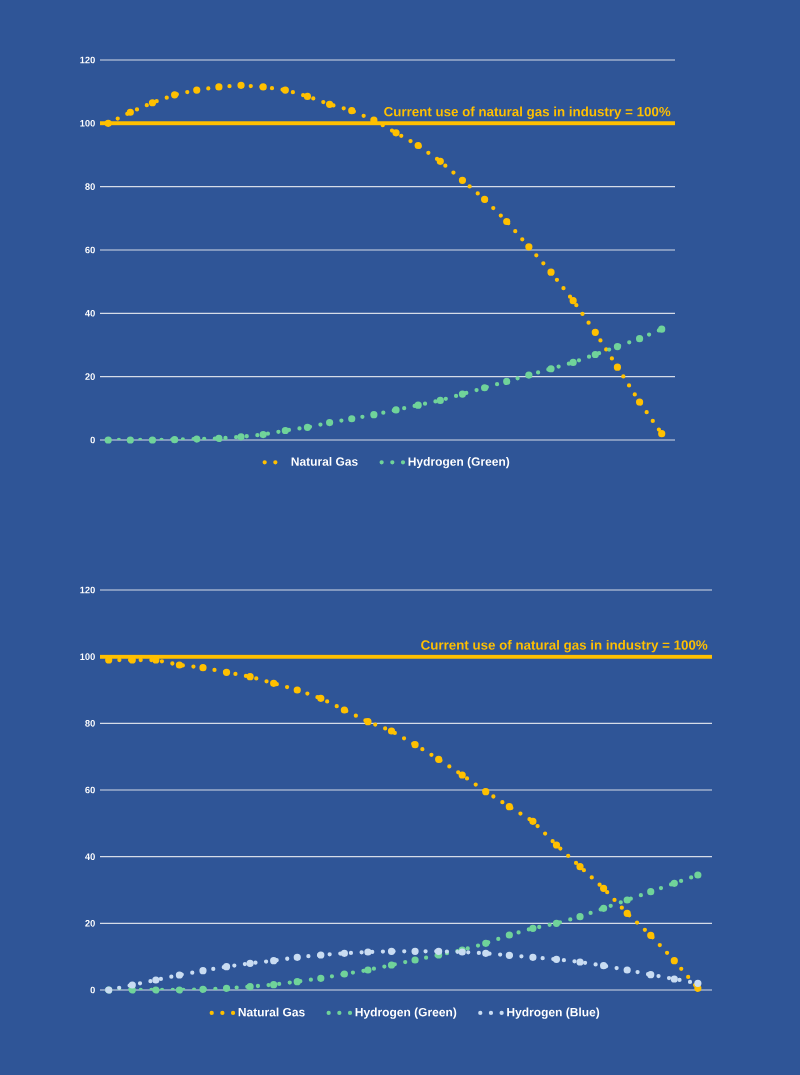 This screenshot has height=1075, width=800. Describe the element at coordinates (527, 113) in the screenshot. I see `ref-line-label: Current use of natural gas in industry = 100%` at that location.